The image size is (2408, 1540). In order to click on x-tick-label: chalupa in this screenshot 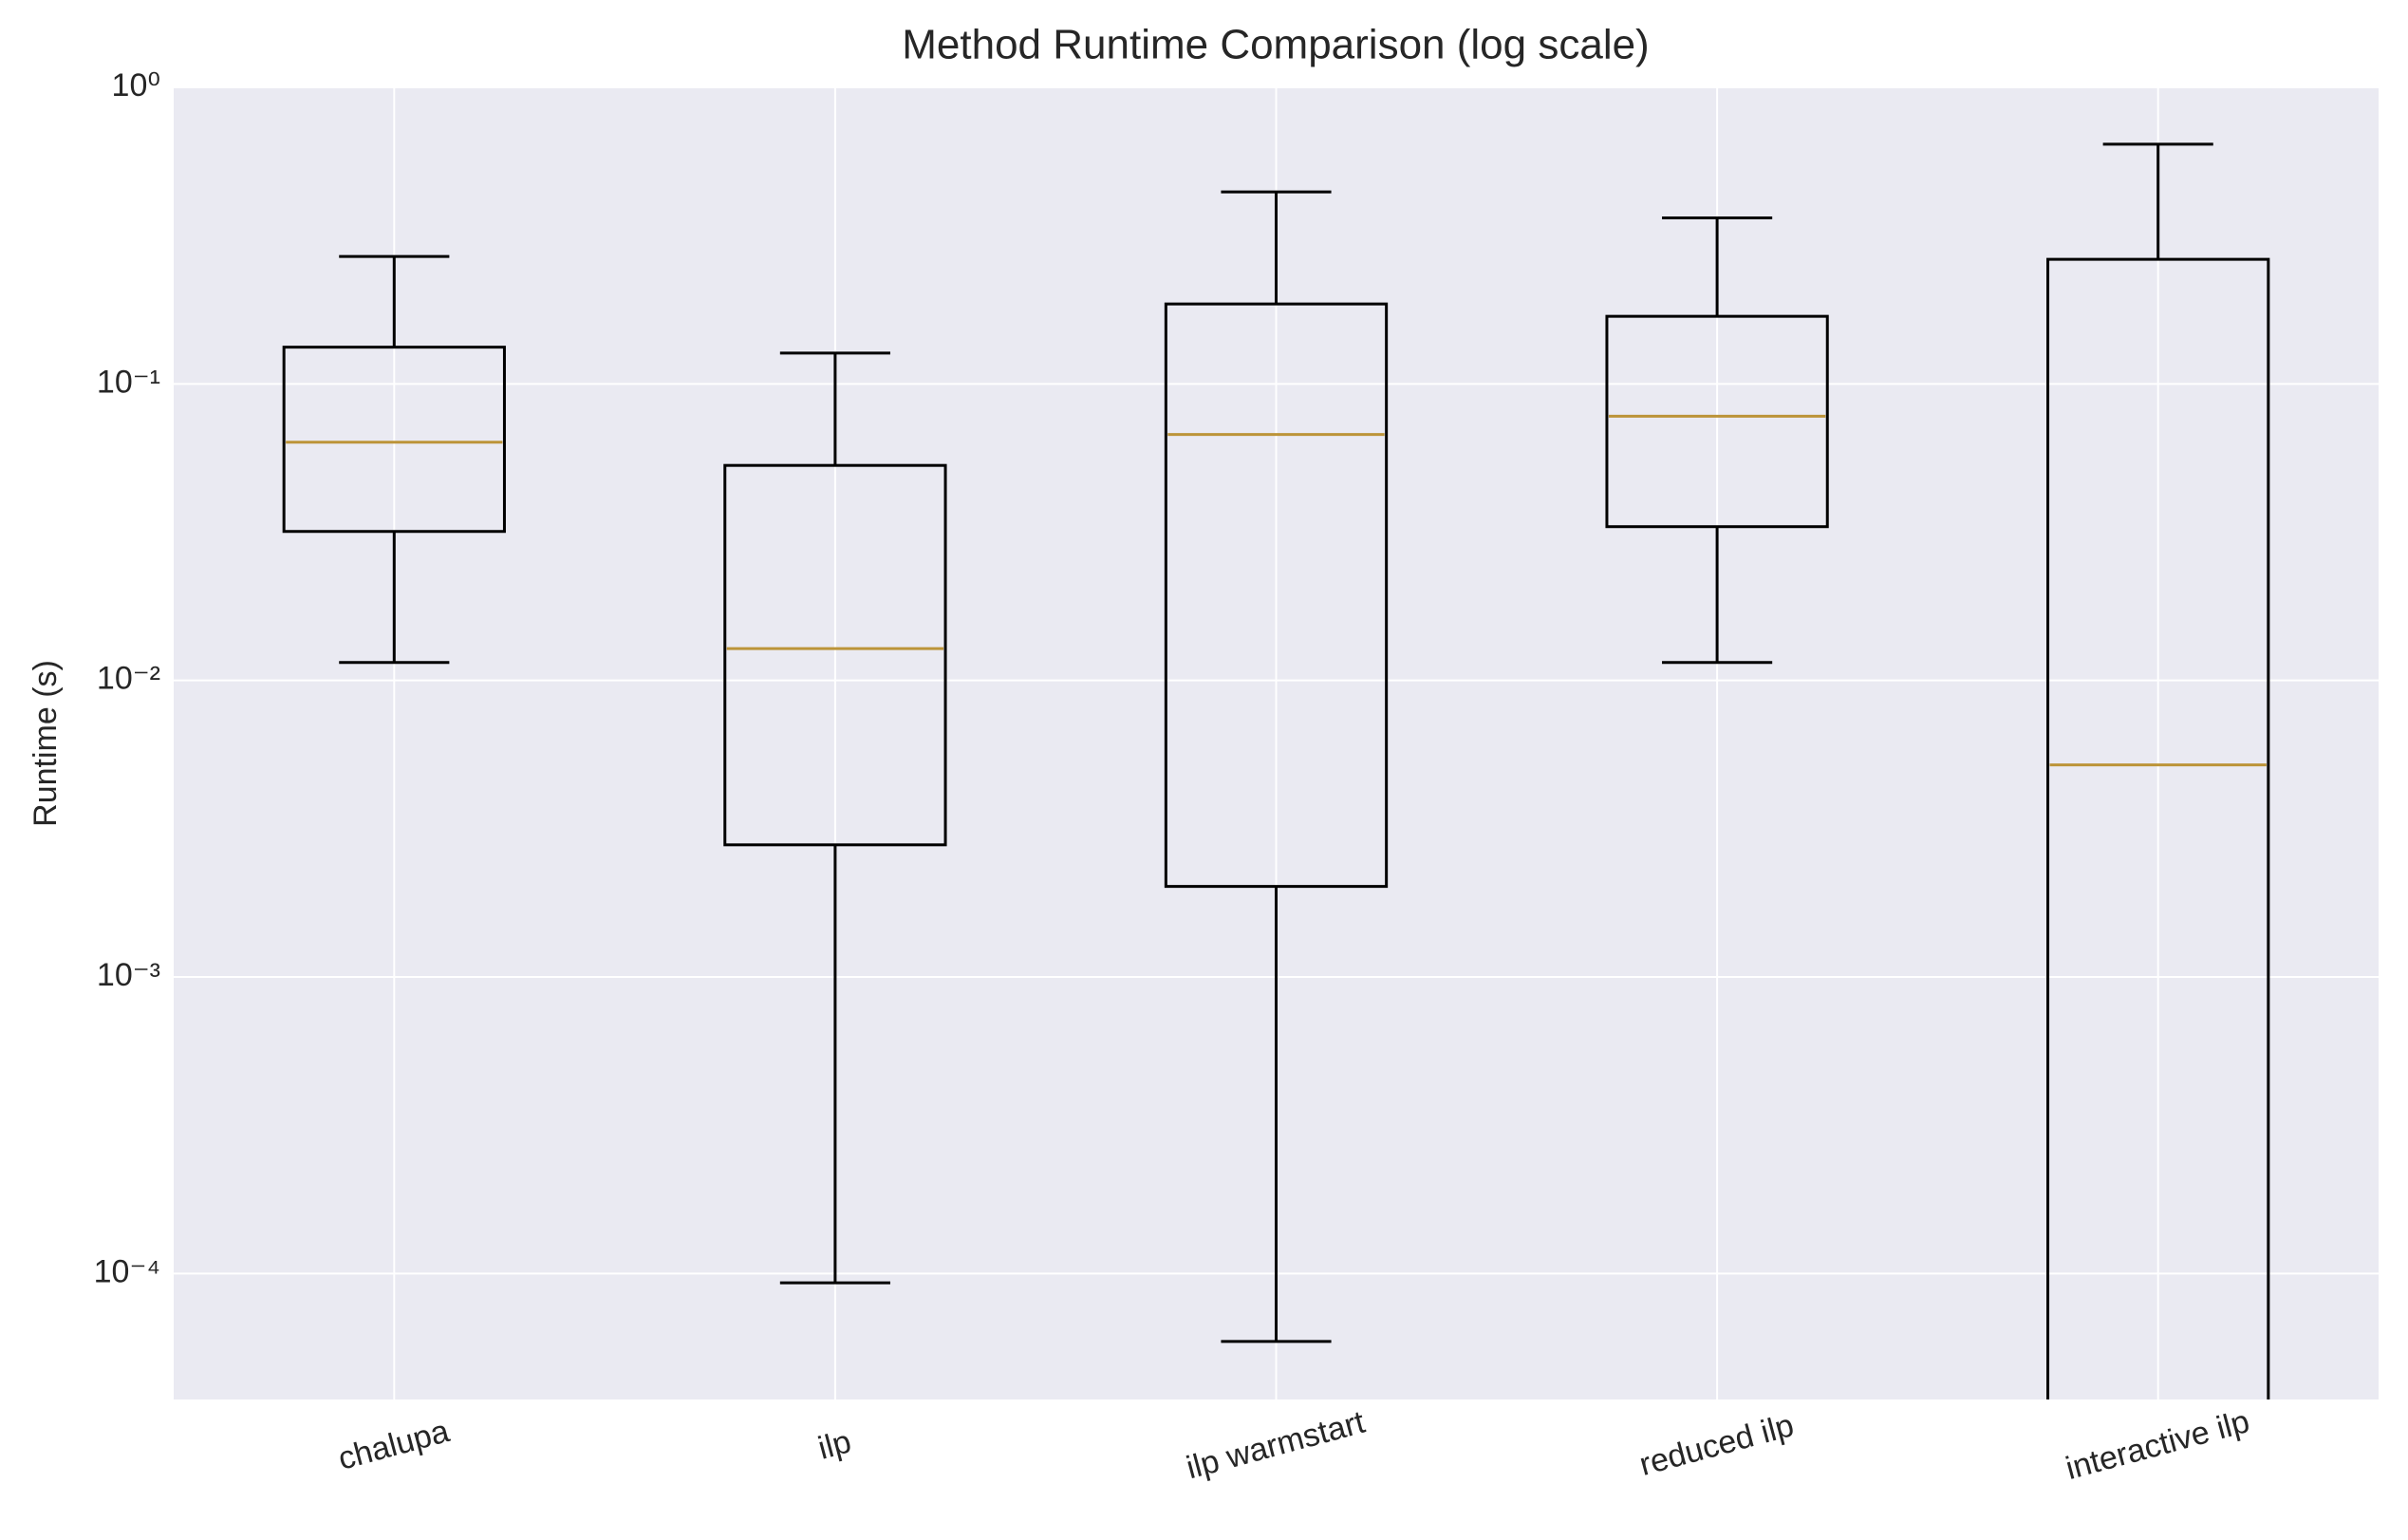, I will do `click(394, 1445)`.